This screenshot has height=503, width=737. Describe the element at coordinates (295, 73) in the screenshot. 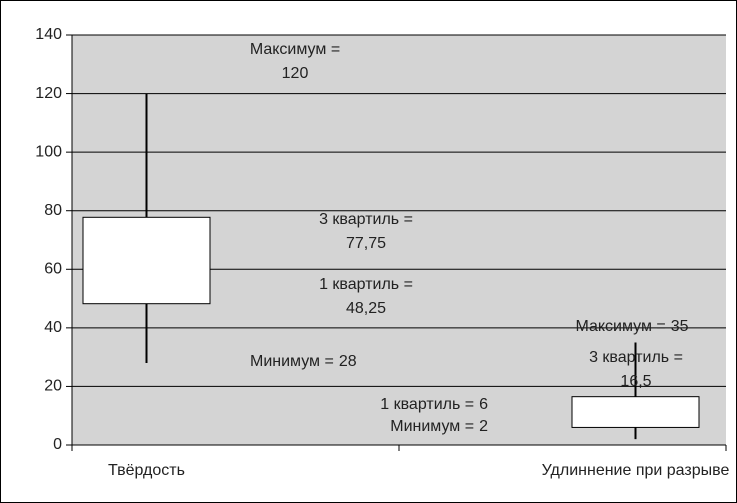

I see `stat-value: 120` at that location.